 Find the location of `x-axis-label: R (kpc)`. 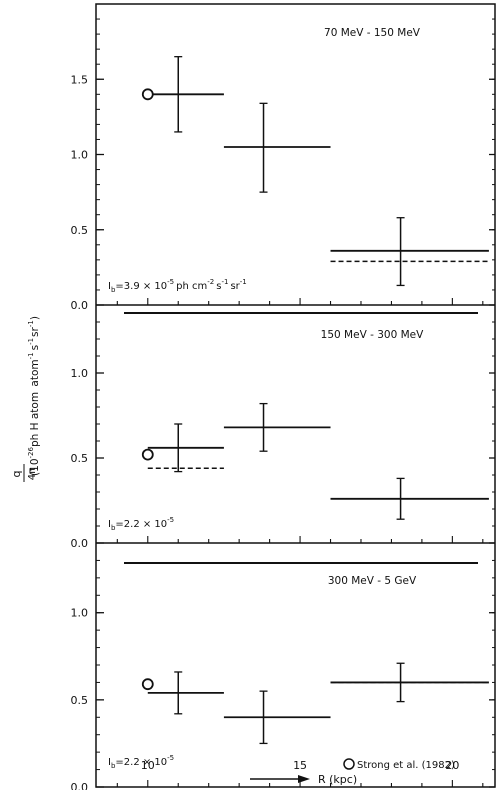

x-axis-label: R (kpc) is located at coordinates (337, 779).